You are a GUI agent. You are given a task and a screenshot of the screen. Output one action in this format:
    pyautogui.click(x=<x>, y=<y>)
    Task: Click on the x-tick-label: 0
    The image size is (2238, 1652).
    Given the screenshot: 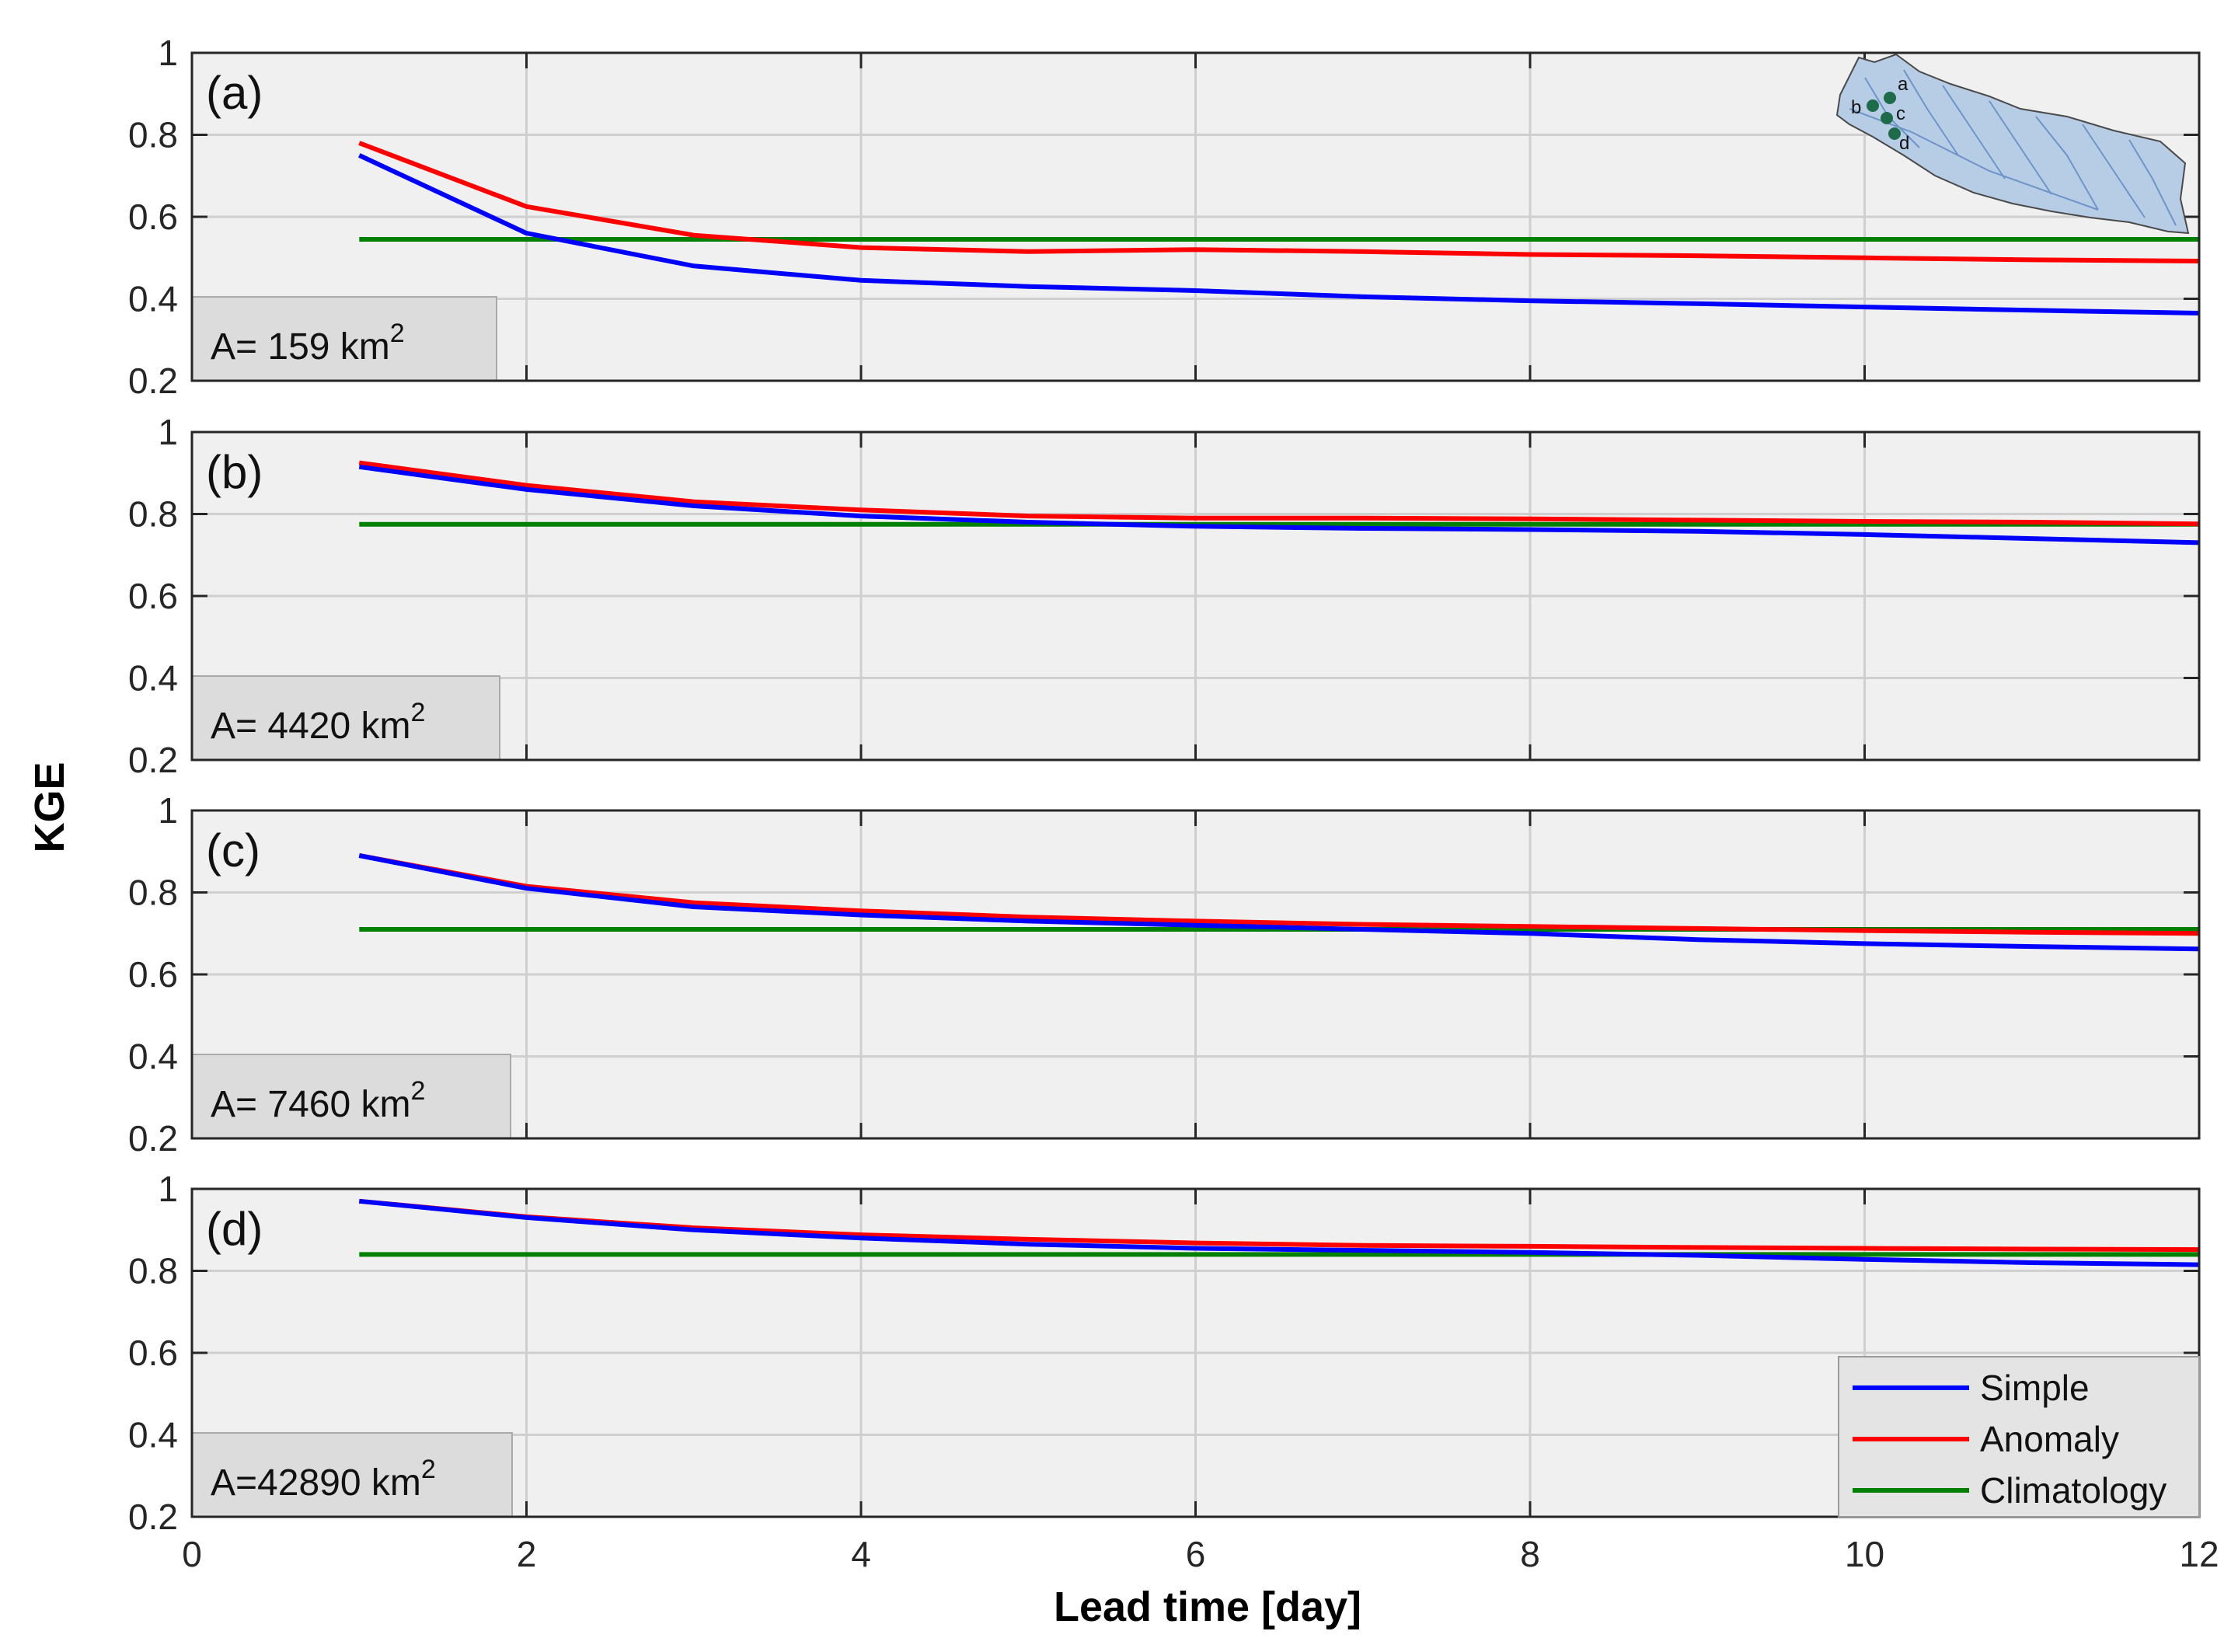 What is the action you would take?
    pyautogui.click(x=192, y=1554)
    